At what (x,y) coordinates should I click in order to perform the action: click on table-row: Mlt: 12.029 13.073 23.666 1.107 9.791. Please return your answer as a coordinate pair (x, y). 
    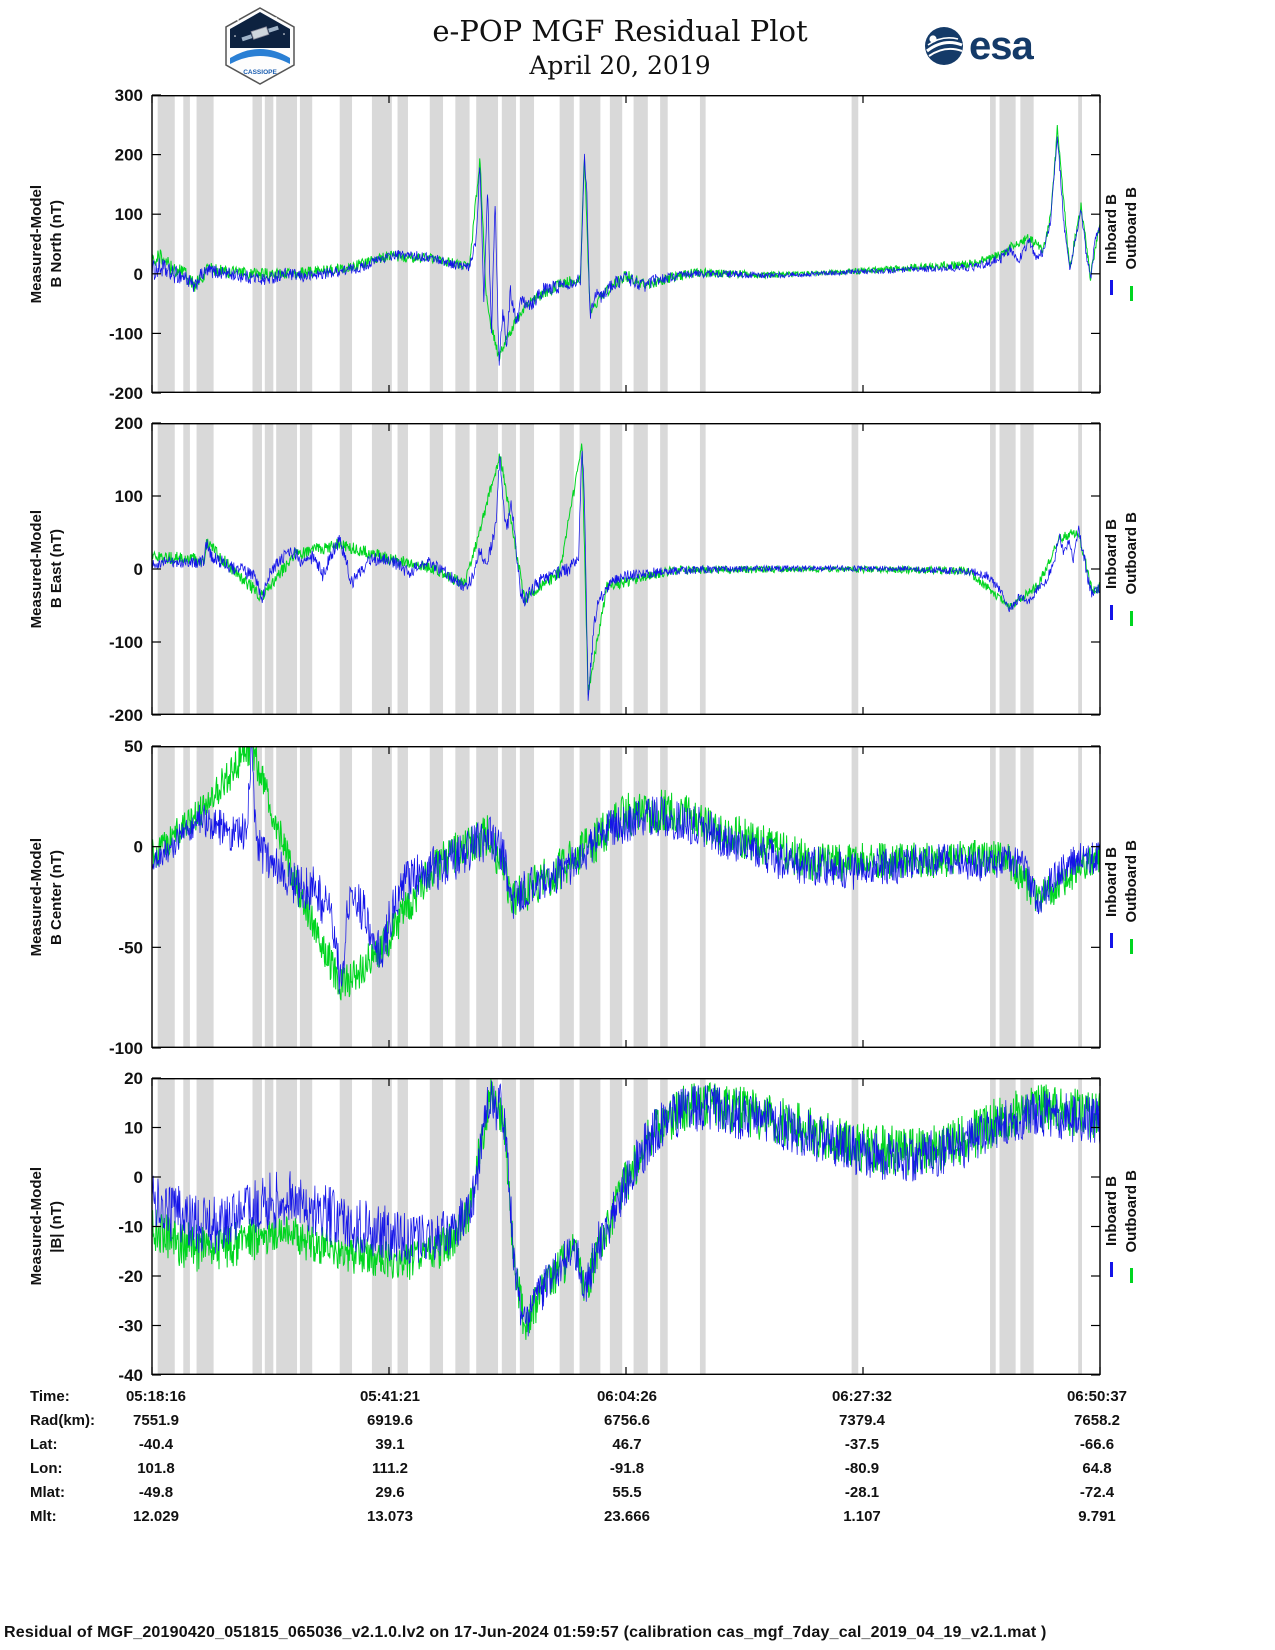
    Looking at the image, I should click on (637, 1520).